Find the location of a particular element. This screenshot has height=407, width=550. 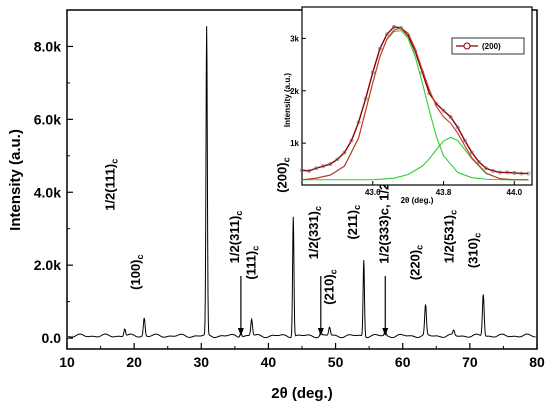

inset-x-tick-label: 44.0 is located at coordinates (515, 192).